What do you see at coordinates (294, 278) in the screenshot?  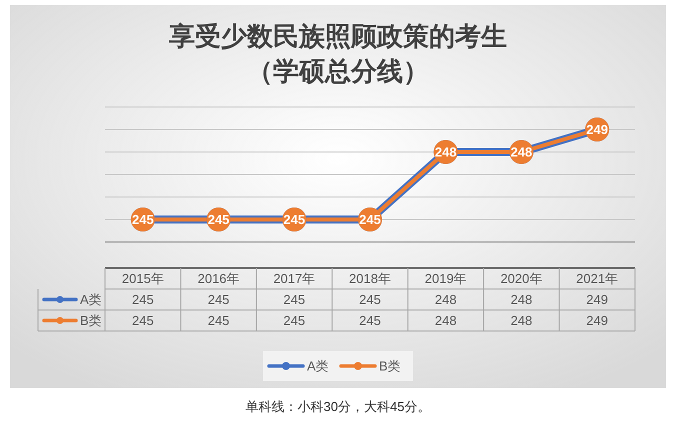 I see `x-tick-label: 2017年` at bounding box center [294, 278].